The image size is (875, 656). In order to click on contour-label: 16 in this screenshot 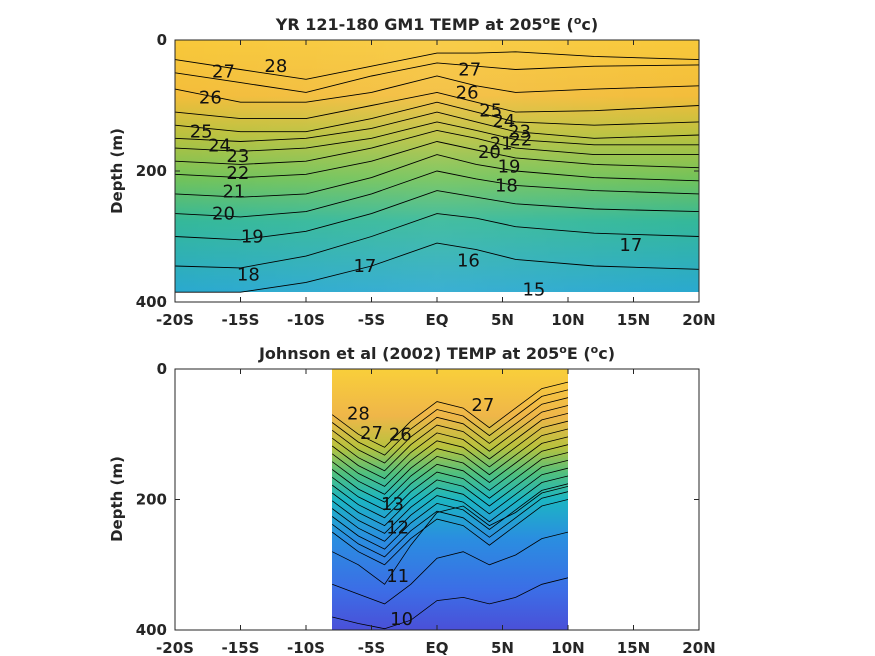, I will do `click(468, 261)`.